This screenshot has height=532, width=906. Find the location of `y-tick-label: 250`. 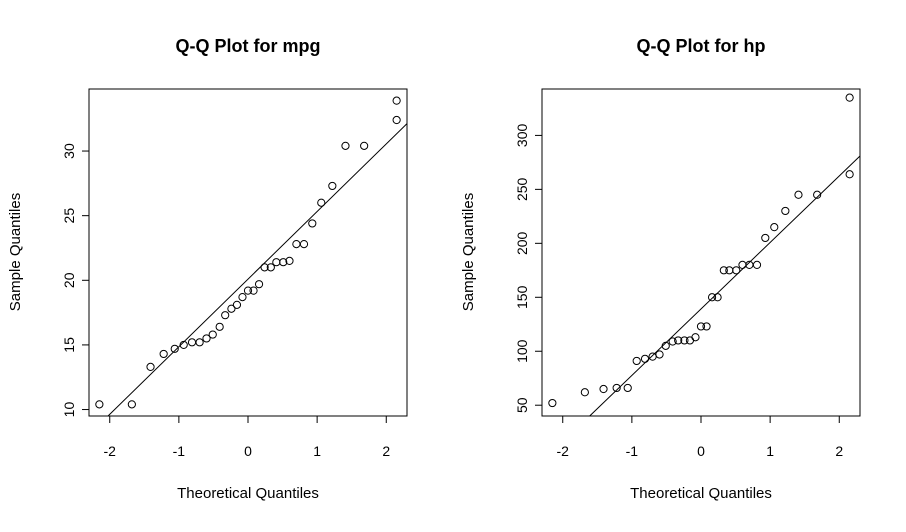

y-tick-label: 250 is located at coordinates (522, 189).